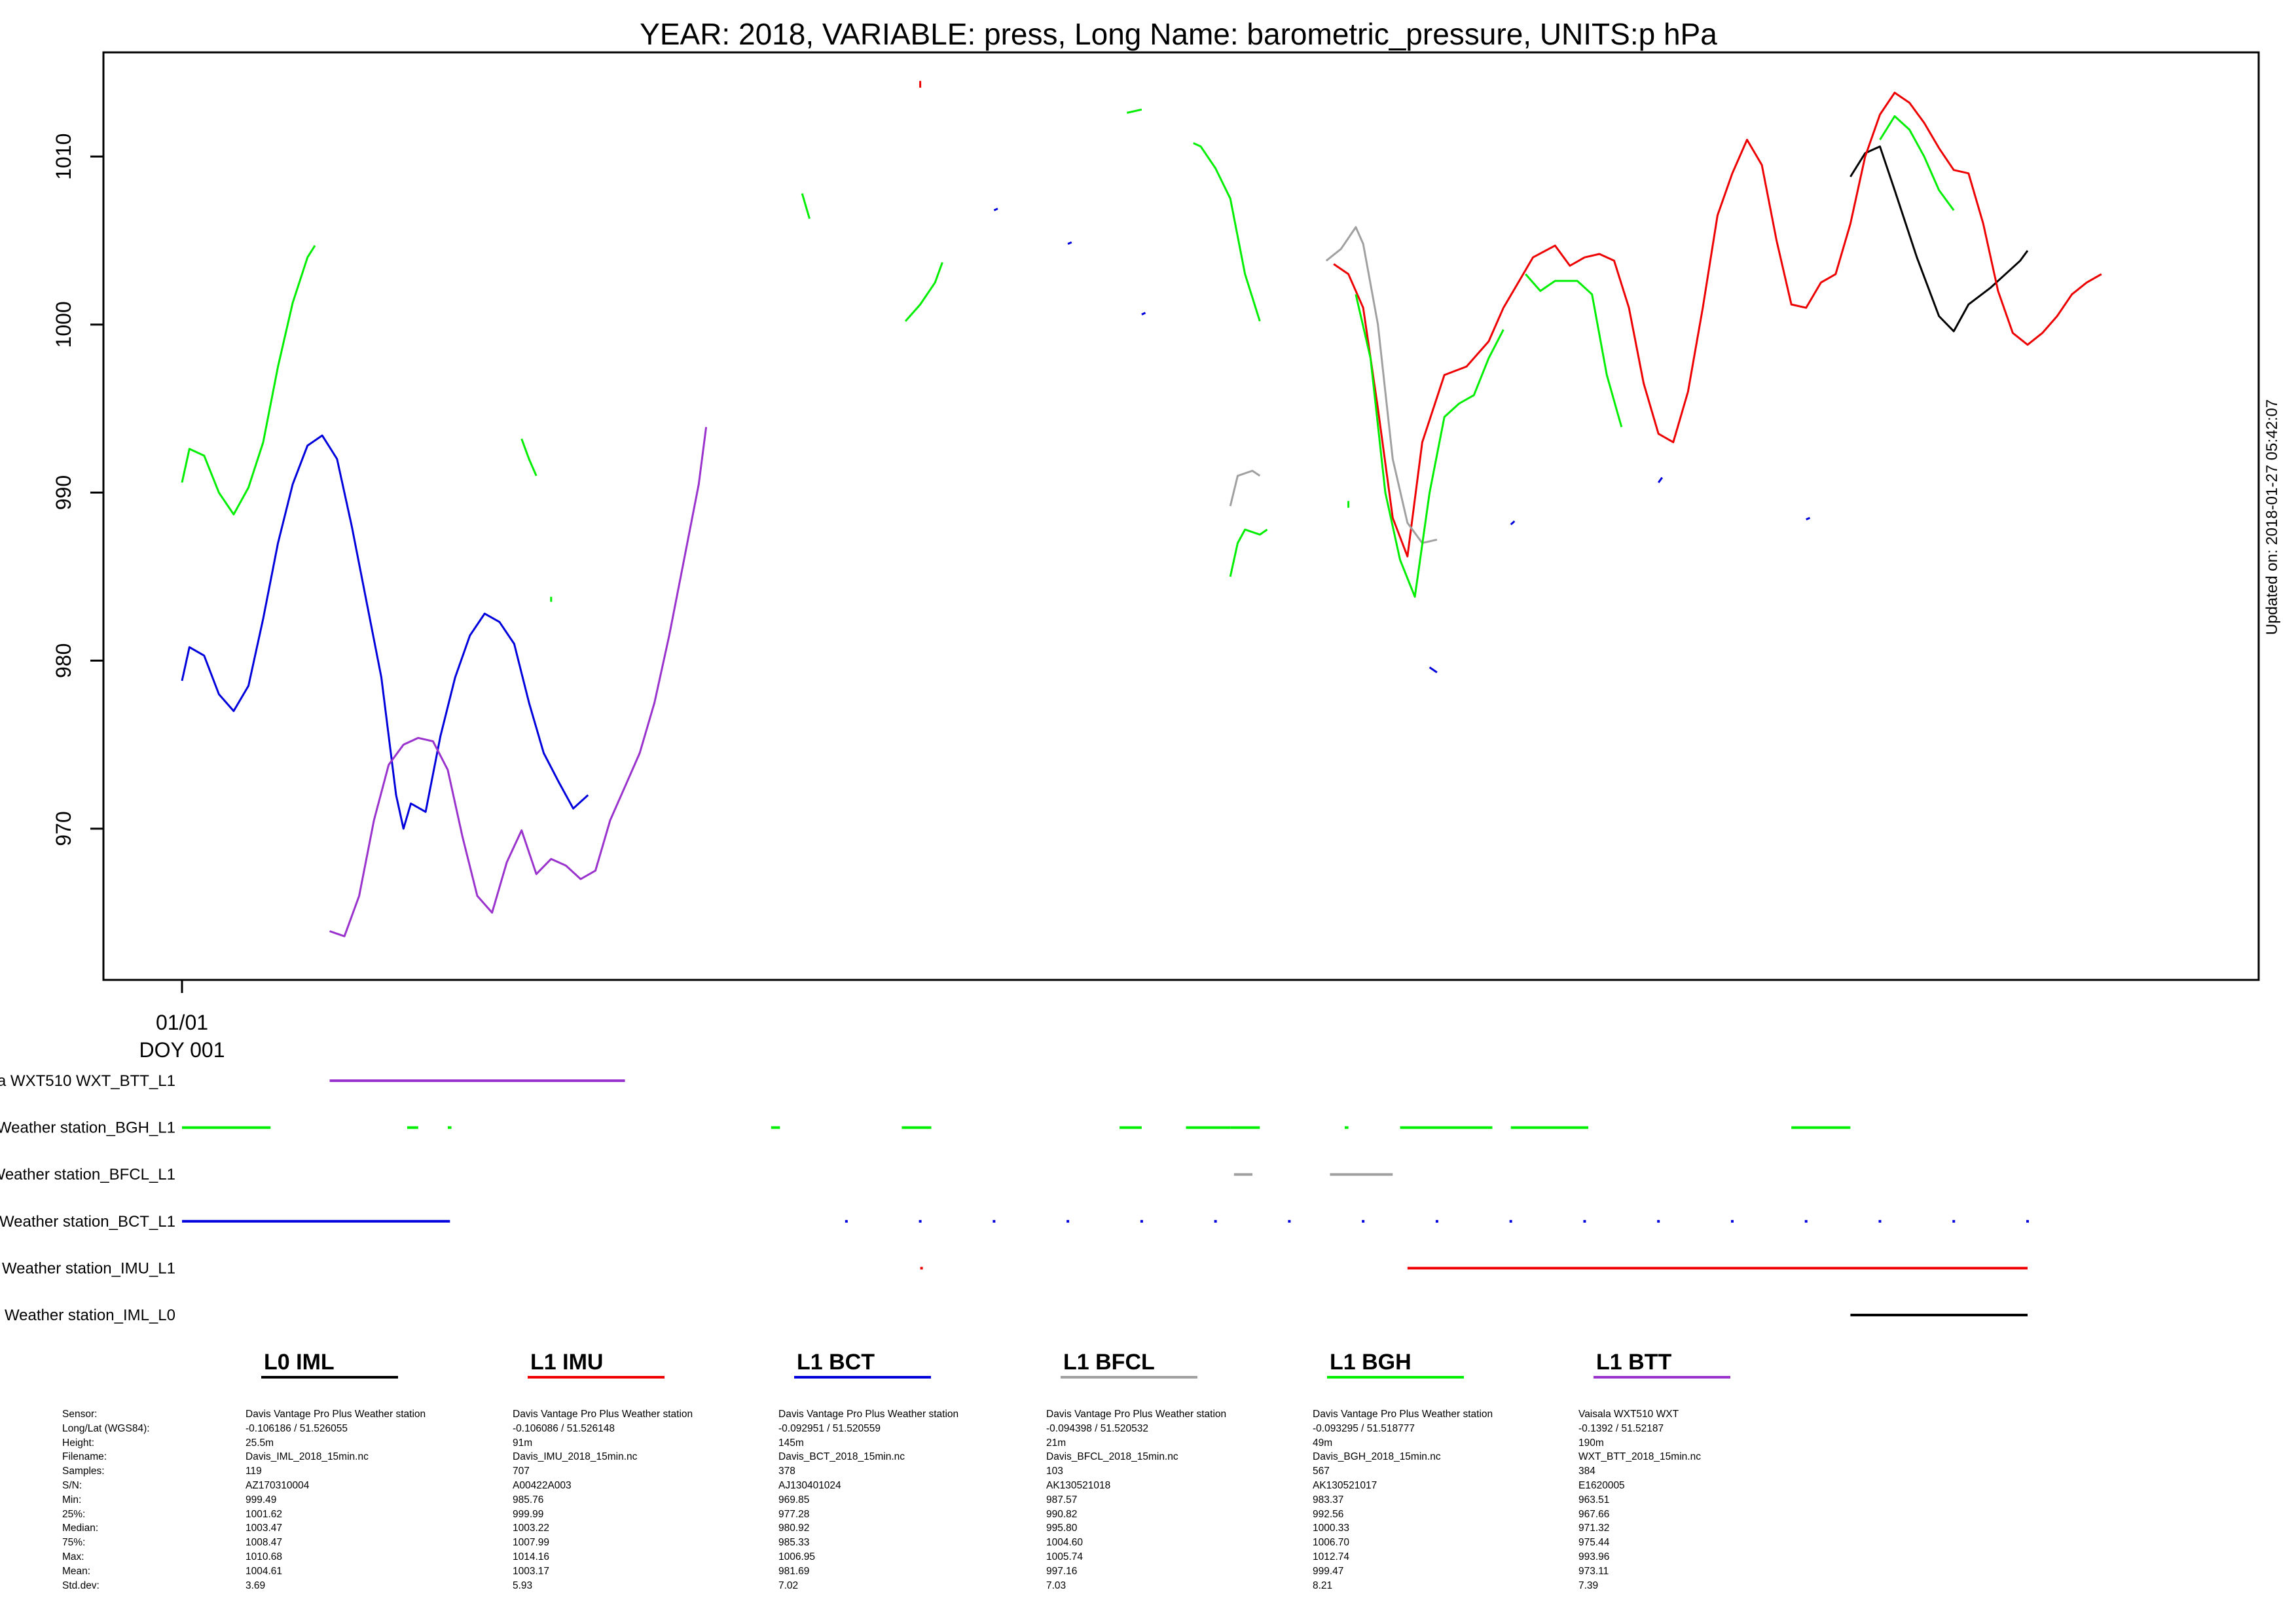  I want to click on stats-cell: -0.092951 / 51.520559, so click(829, 1428).